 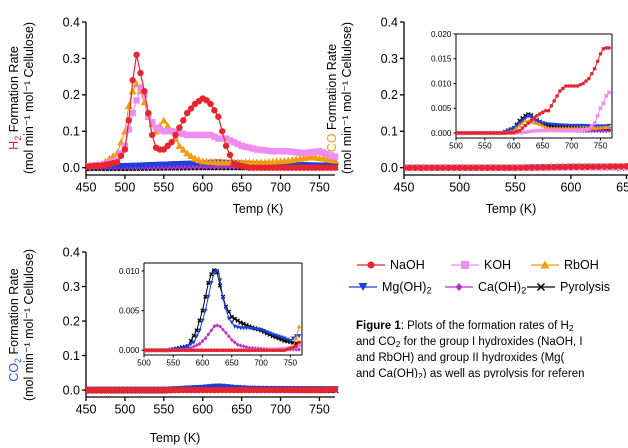 I want to click on legend-item-pyrolysis: Pyrolysis, so click(x=568, y=287).